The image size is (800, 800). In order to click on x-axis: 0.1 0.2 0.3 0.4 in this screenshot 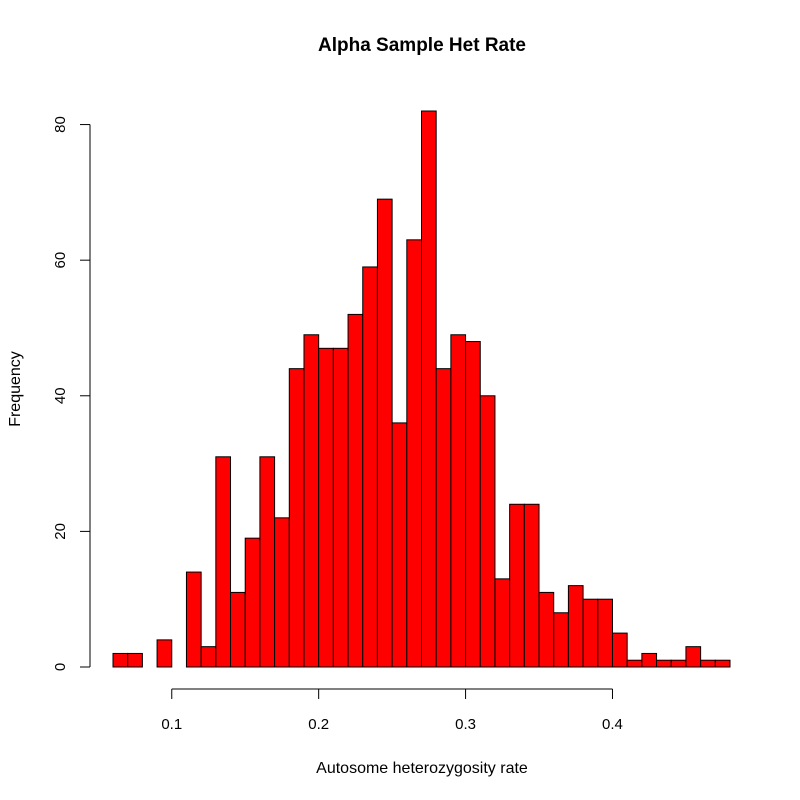, I will do `click(392, 710)`.